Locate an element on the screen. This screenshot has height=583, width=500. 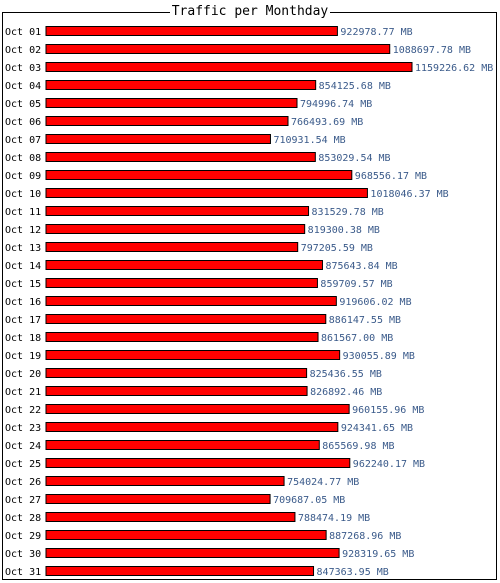
value-label: 797205.59 MB is located at coordinates (337, 248).